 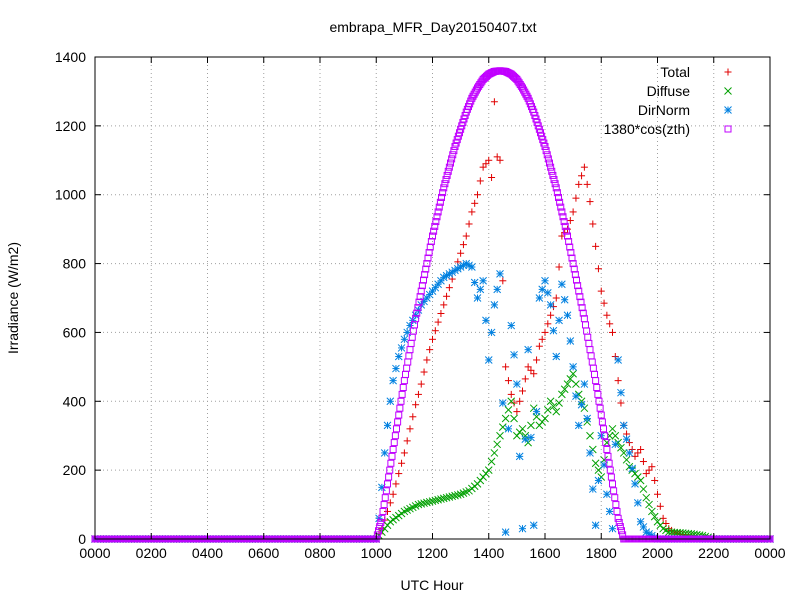 I want to click on x-tick-label: 0400, so click(x=207, y=553).